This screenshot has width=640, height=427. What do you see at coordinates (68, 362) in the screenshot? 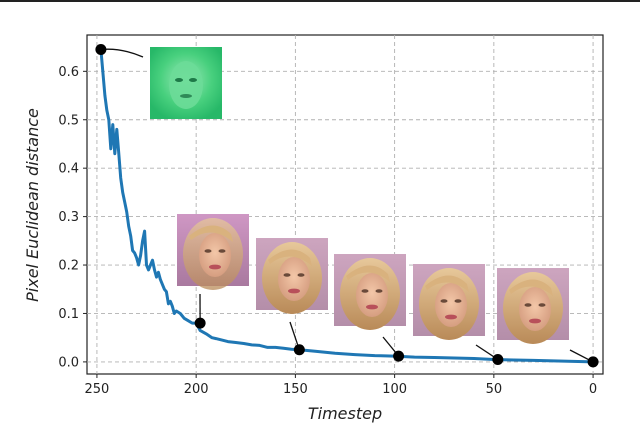
I see `y-tick-label: 0.0` at bounding box center [68, 362].